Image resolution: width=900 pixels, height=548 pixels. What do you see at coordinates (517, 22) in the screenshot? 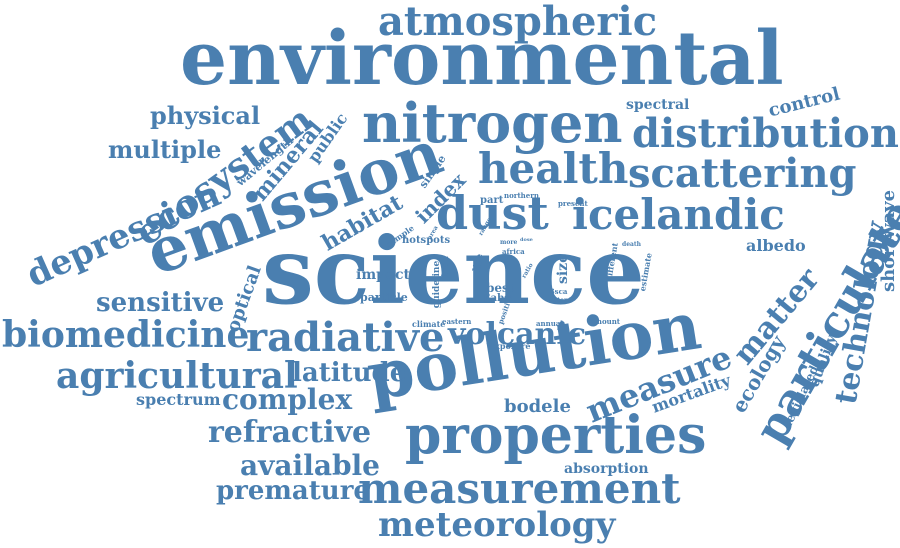
I see `word-atmospheric: atmospheric` at bounding box center [517, 22].